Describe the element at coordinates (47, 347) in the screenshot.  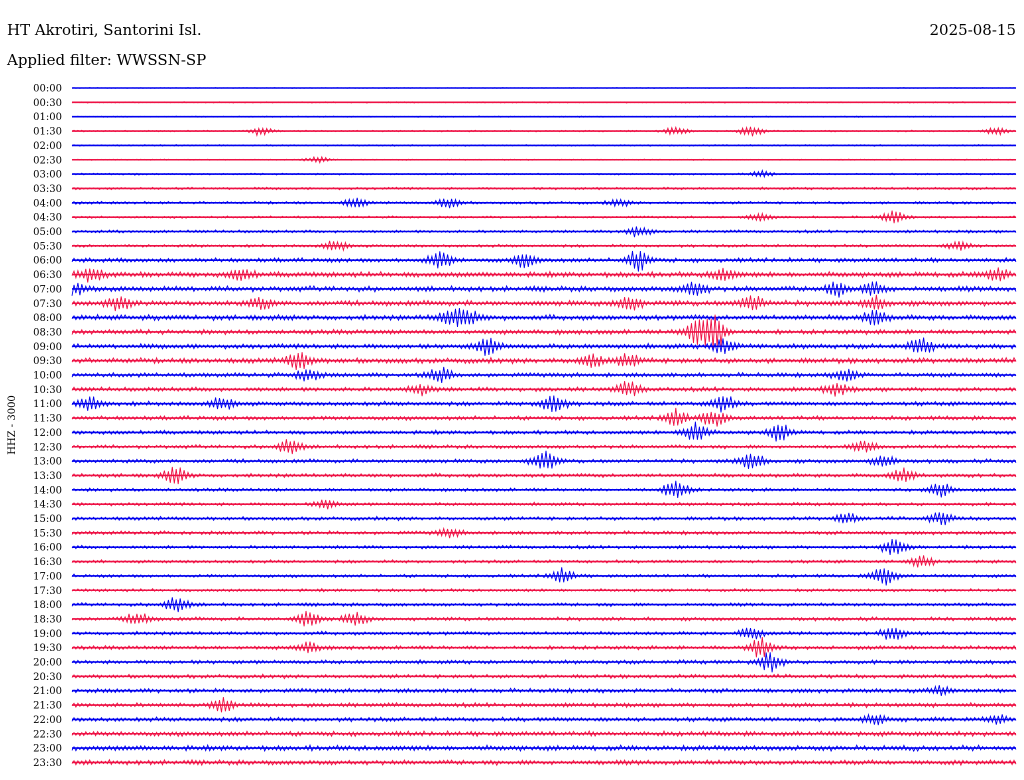
I see `time-label-0900: 09:00` at that location.